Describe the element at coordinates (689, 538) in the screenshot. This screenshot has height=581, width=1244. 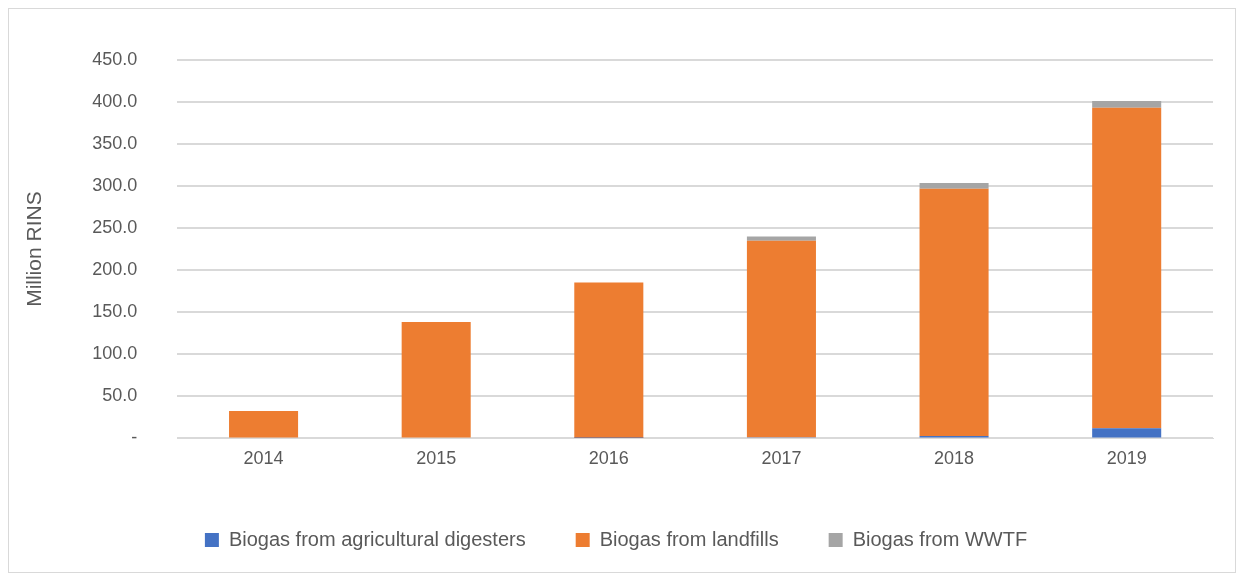
I see `legend-label: Biogas from landfills` at that location.